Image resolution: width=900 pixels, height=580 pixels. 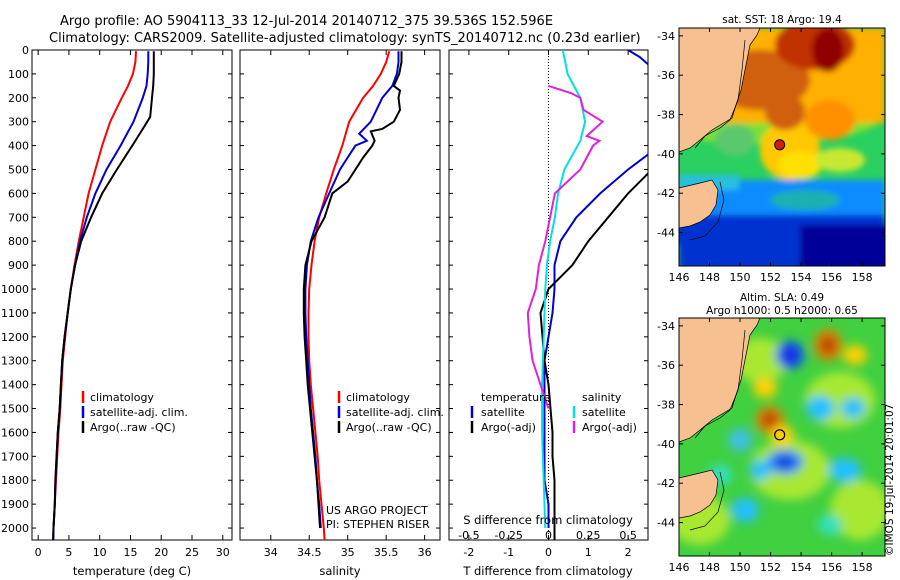 What do you see at coordinates (15, 409) in the screenshot?
I see `depth-tick-label: 1500` at bounding box center [15, 409].